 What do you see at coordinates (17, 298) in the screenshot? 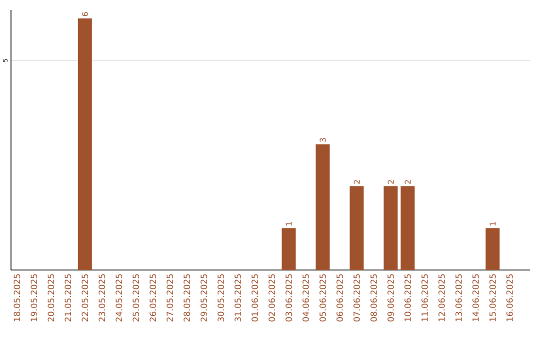
I see `x-tick-label: 18.05.2025` at bounding box center [17, 298].